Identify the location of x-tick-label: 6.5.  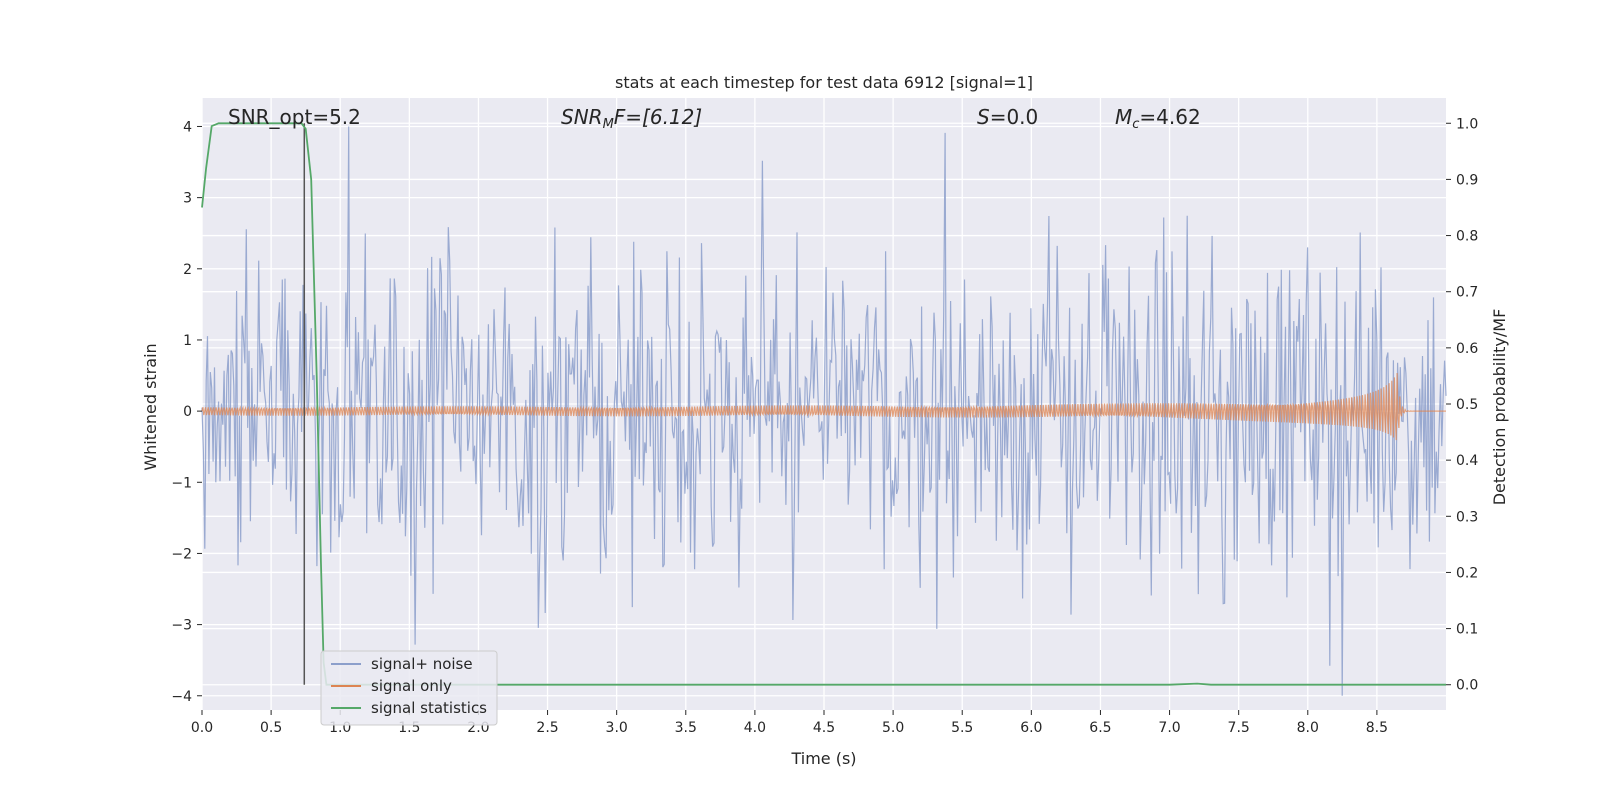
(1100, 728).